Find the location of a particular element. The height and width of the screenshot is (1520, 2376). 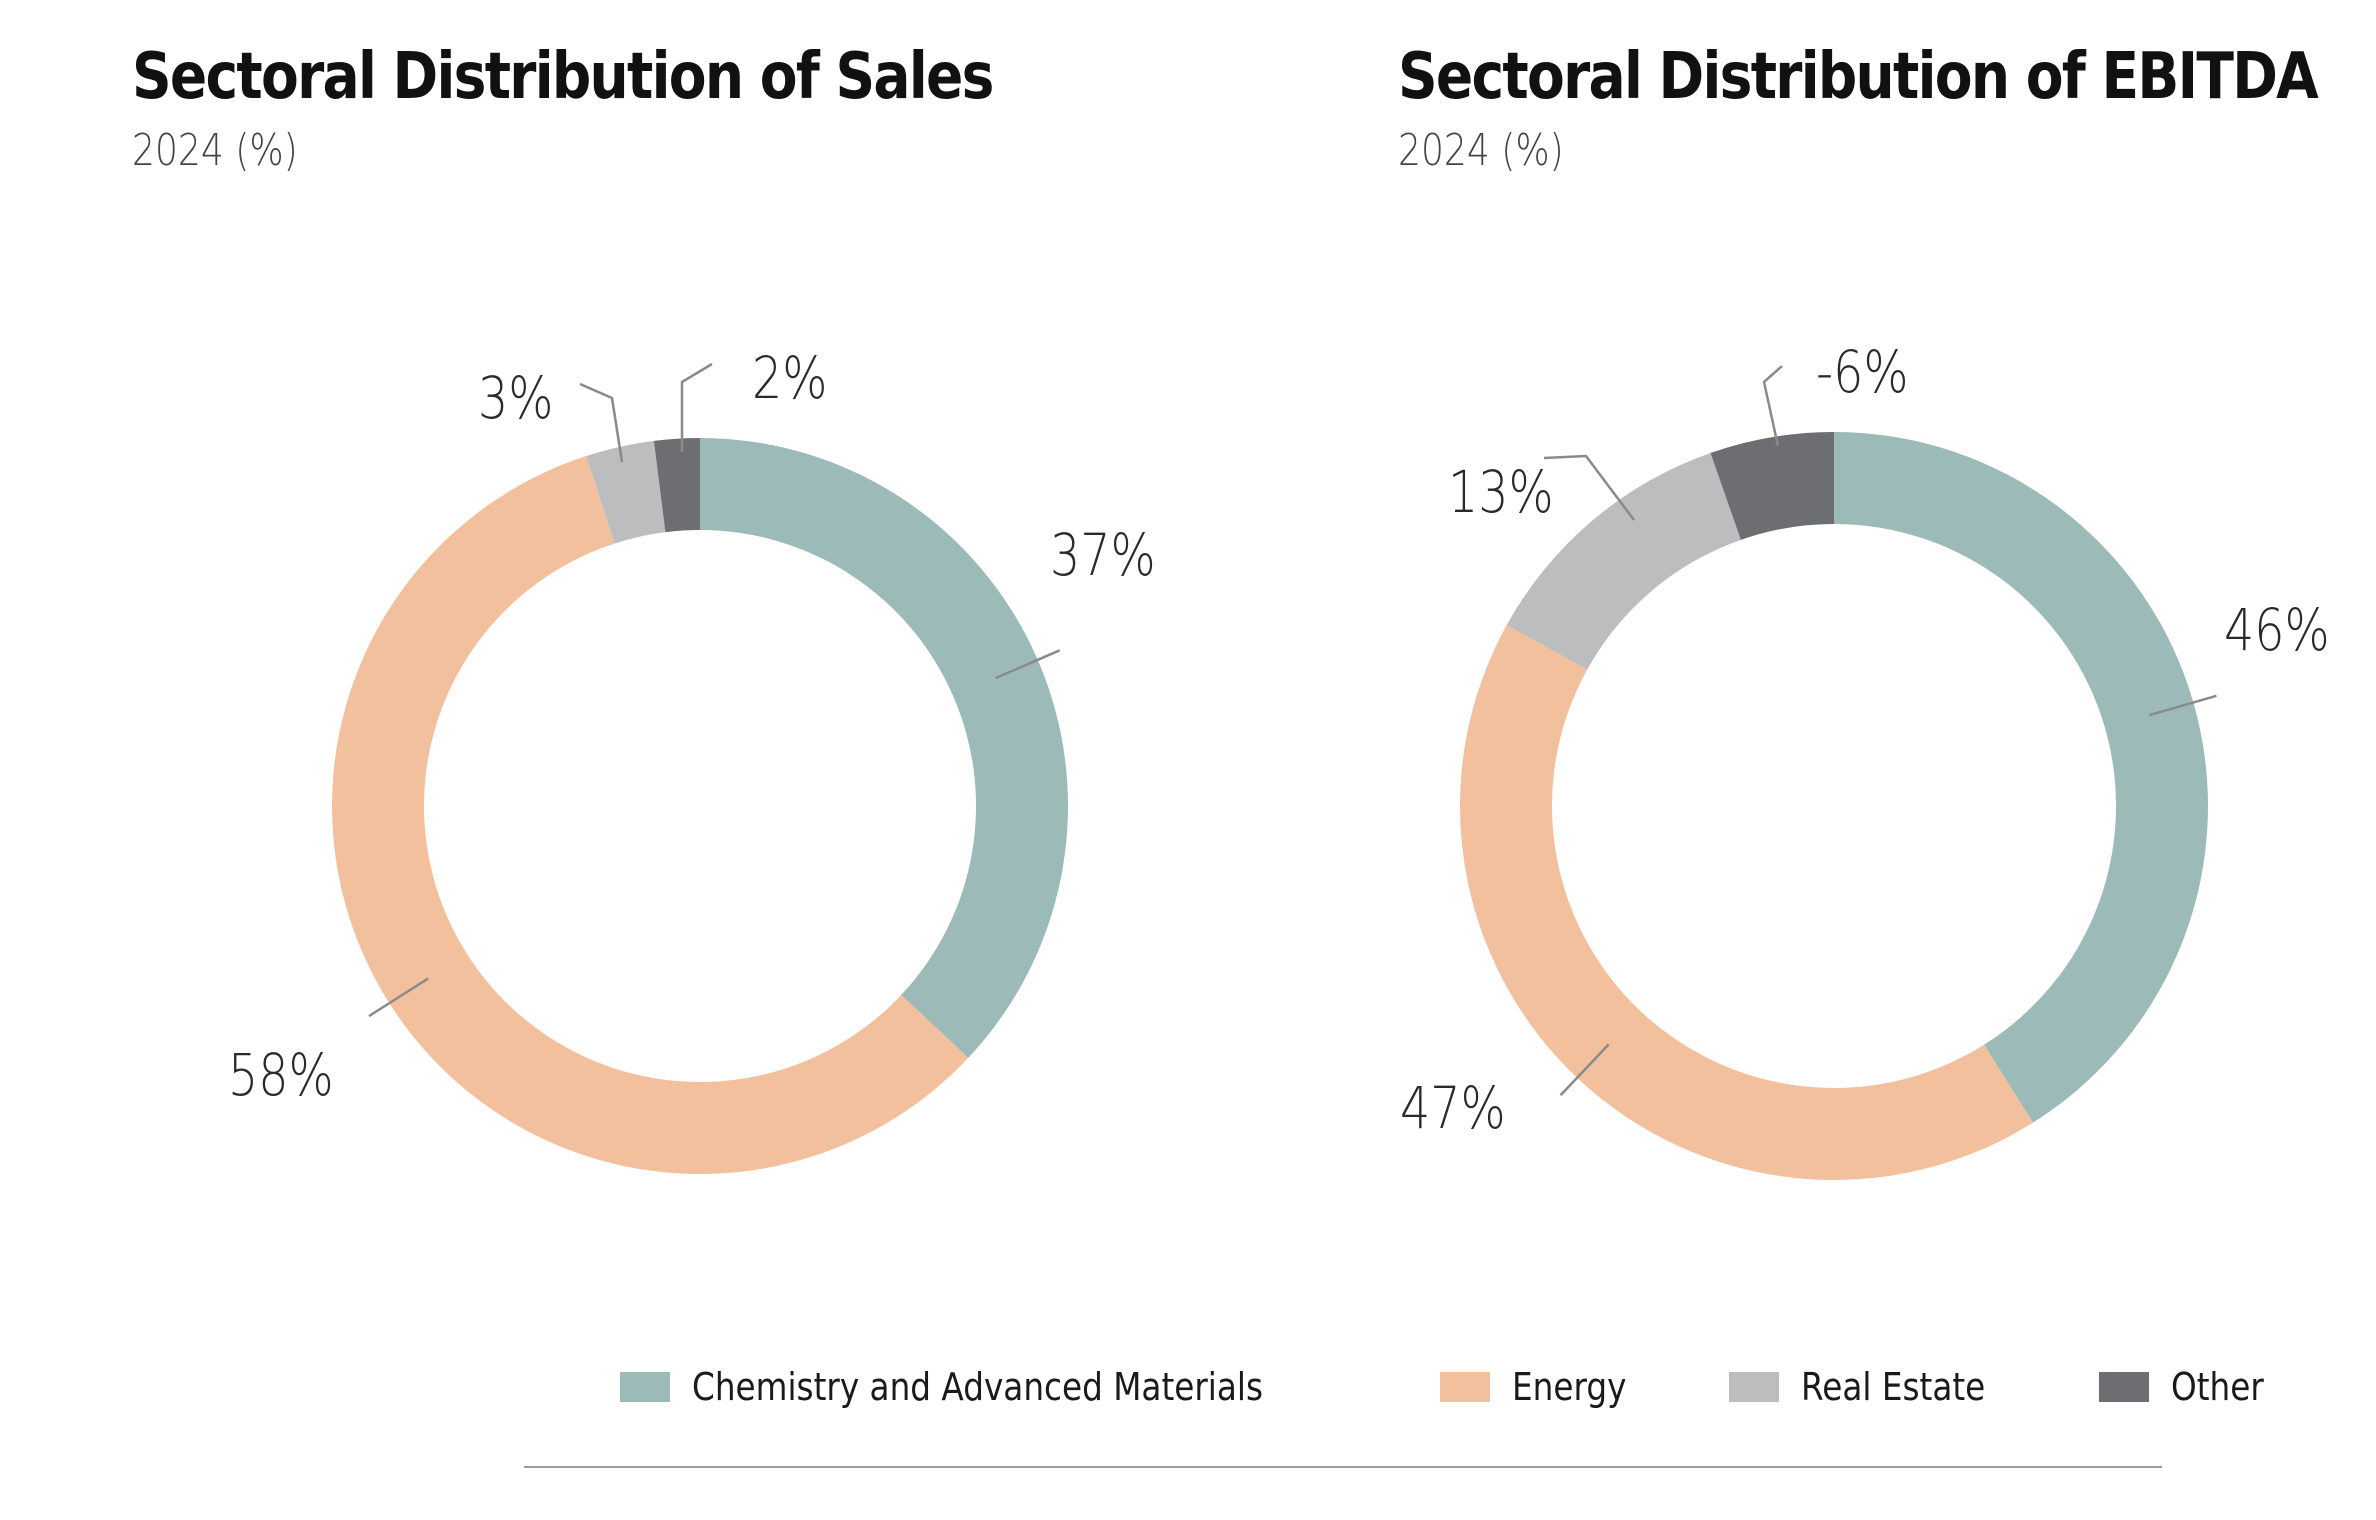

legend-label: Other is located at coordinates (2218, 1387).